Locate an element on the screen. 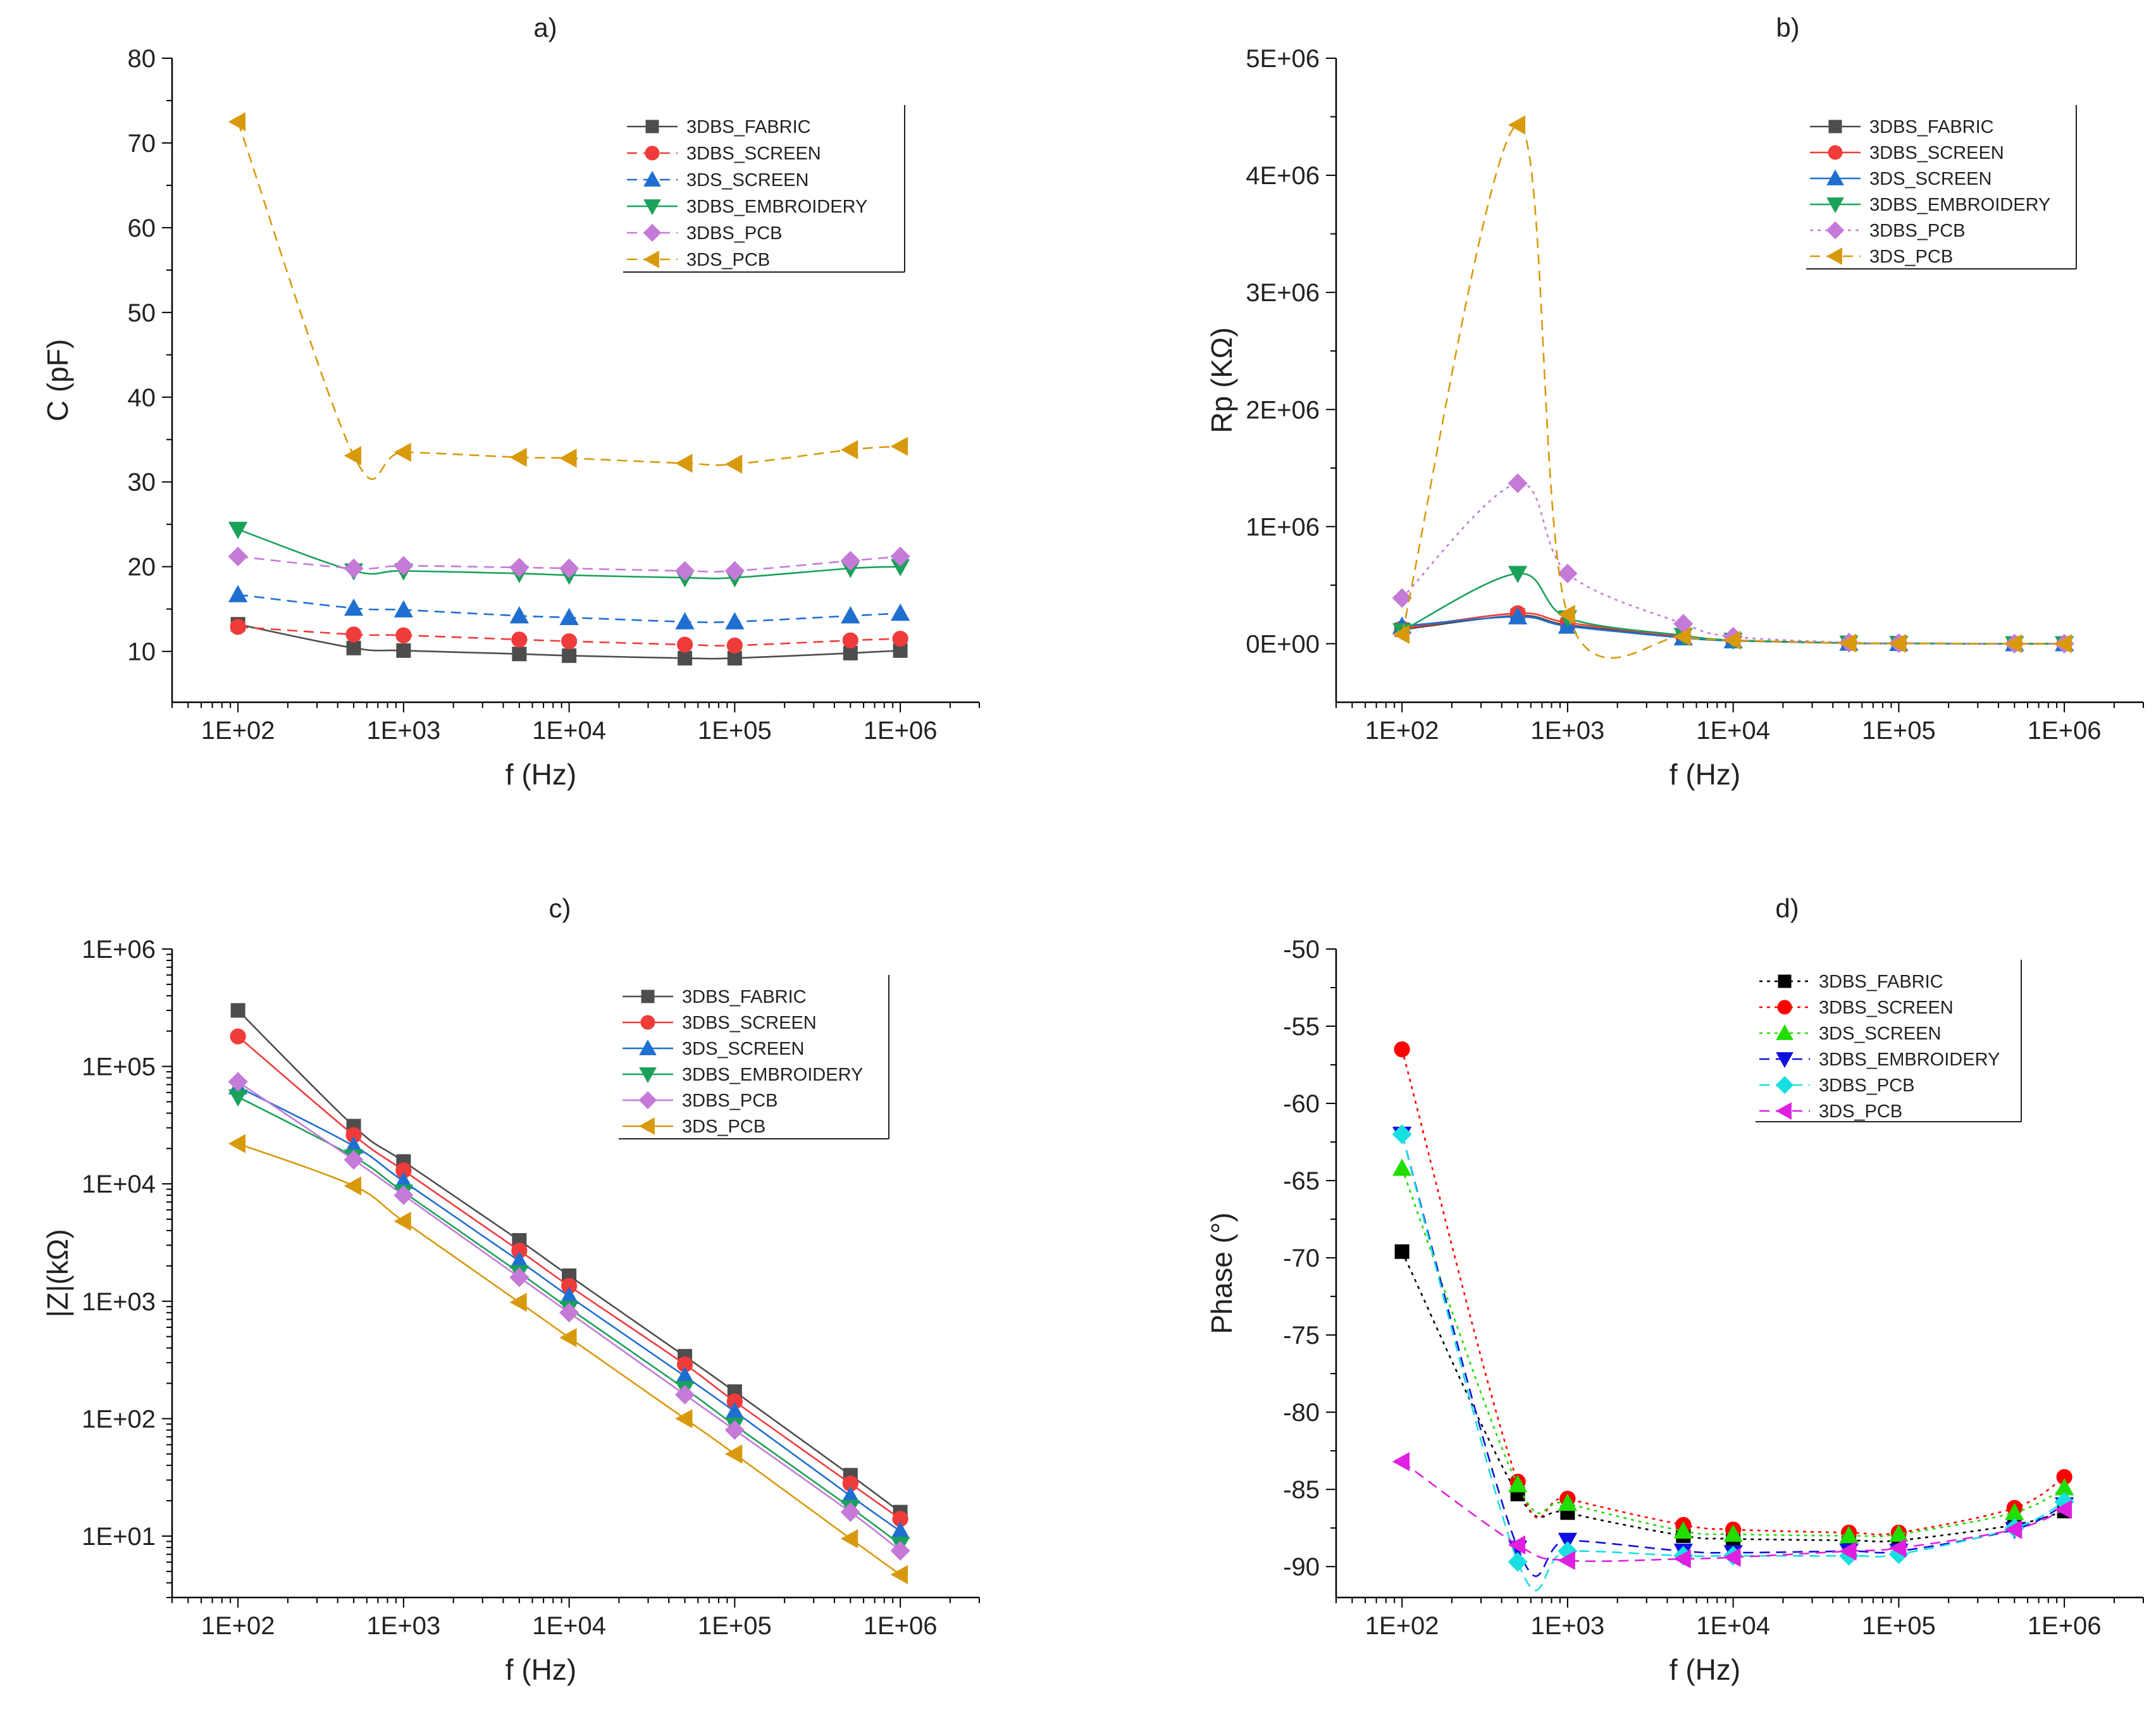  series-3DBS_EMBROIDERY is located at coordinates (1733, 1351).